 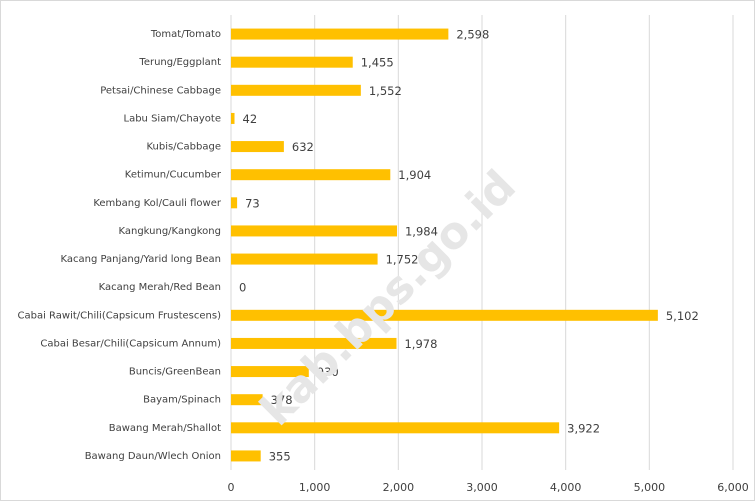 I want to click on y-tick-label: Kacang Panjang/Yarid long Bean, so click(x=140, y=259).